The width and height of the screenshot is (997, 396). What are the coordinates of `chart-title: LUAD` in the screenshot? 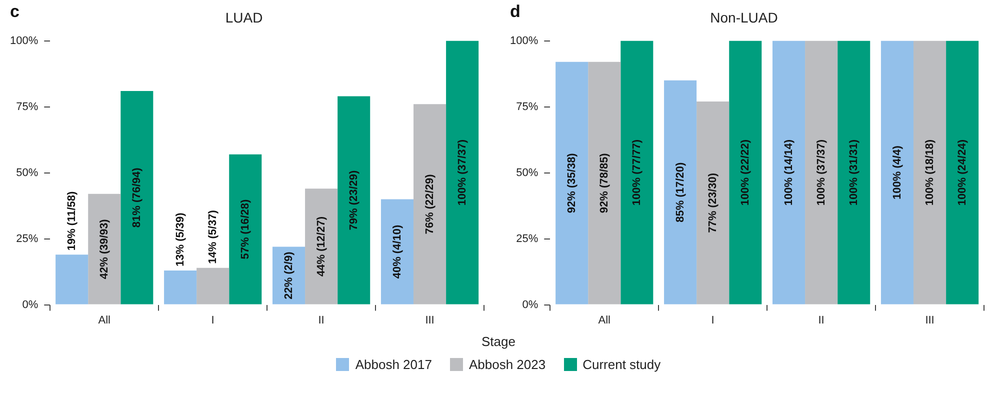 It's located at (244, 17).